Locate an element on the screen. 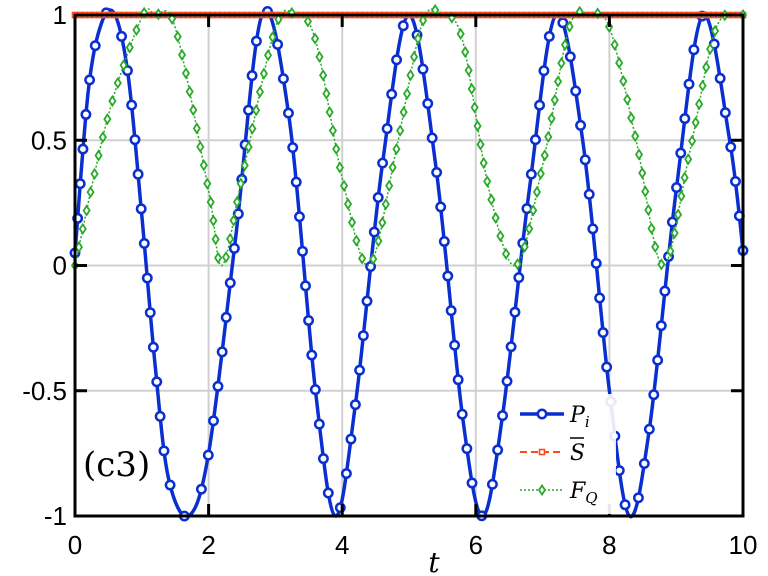  x-tick-label-1: 2 is located at coordinates (208, 545).